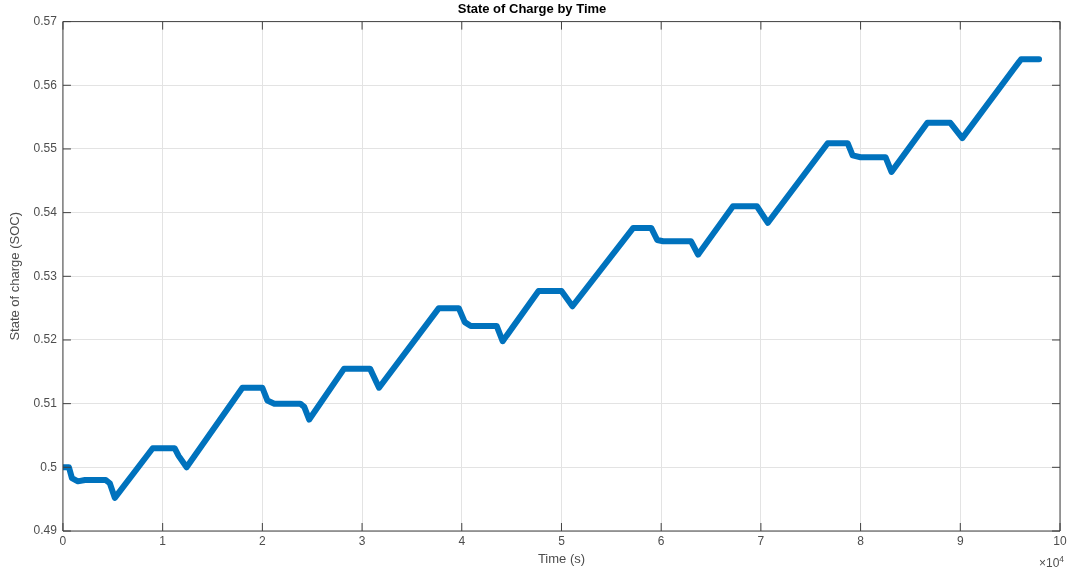  What do you see at coordinates (45, 211) in the screenshot?
I see `y-tick-label: 0.54` at bounding box center [45, 211].